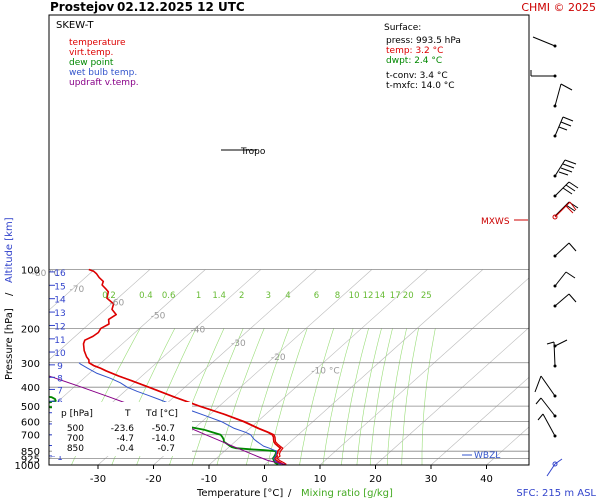 This screenshot has height=500, width=600. I want to click on altitude-tick: 10, so click(60, 354).